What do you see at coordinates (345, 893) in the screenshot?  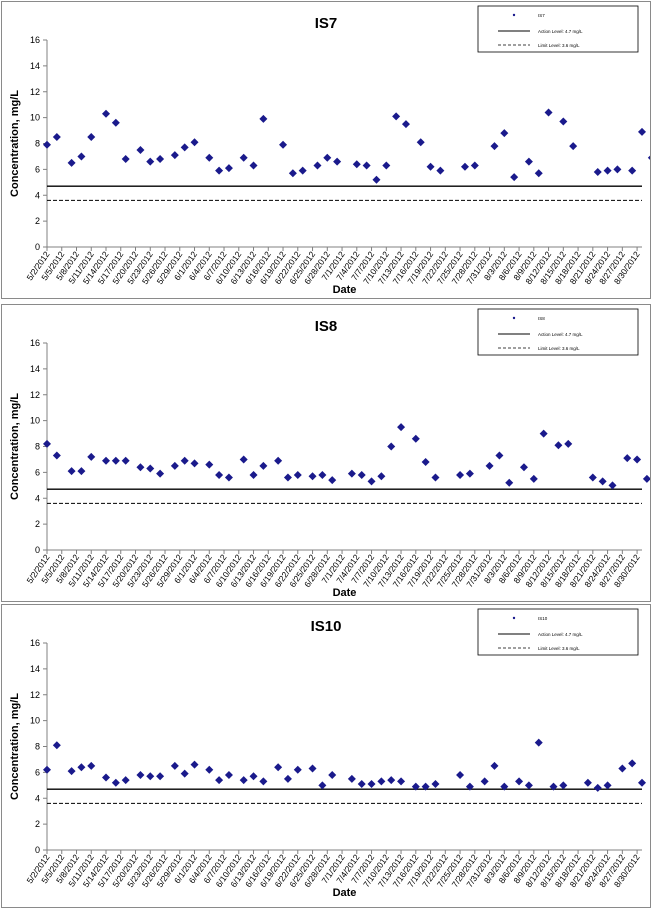 I see `x-axis-label: Date` at bounding box center [345, 893].